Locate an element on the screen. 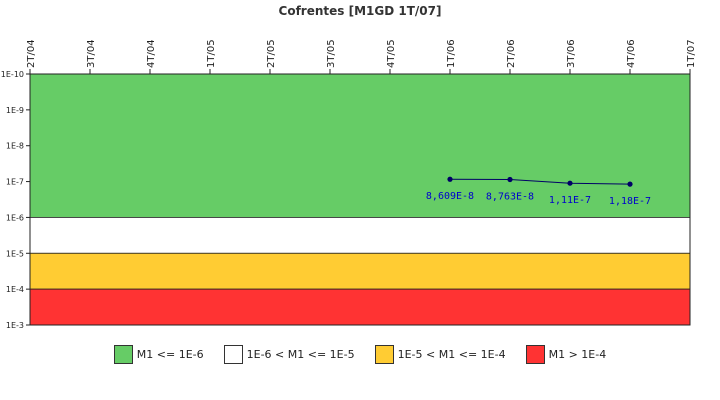  x-tick-label: 1T/06 is located at coordinates (451, 53).